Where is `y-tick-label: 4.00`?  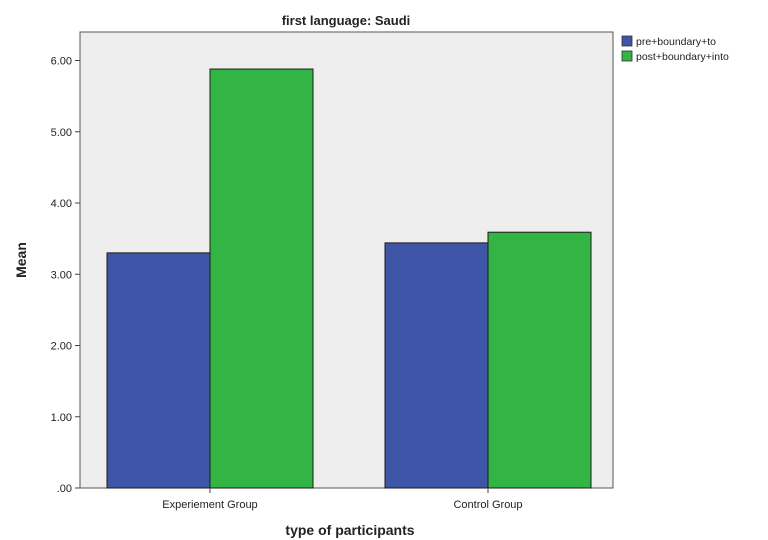
y-tick-label: 4.00 is located at coordinates (61, 204).